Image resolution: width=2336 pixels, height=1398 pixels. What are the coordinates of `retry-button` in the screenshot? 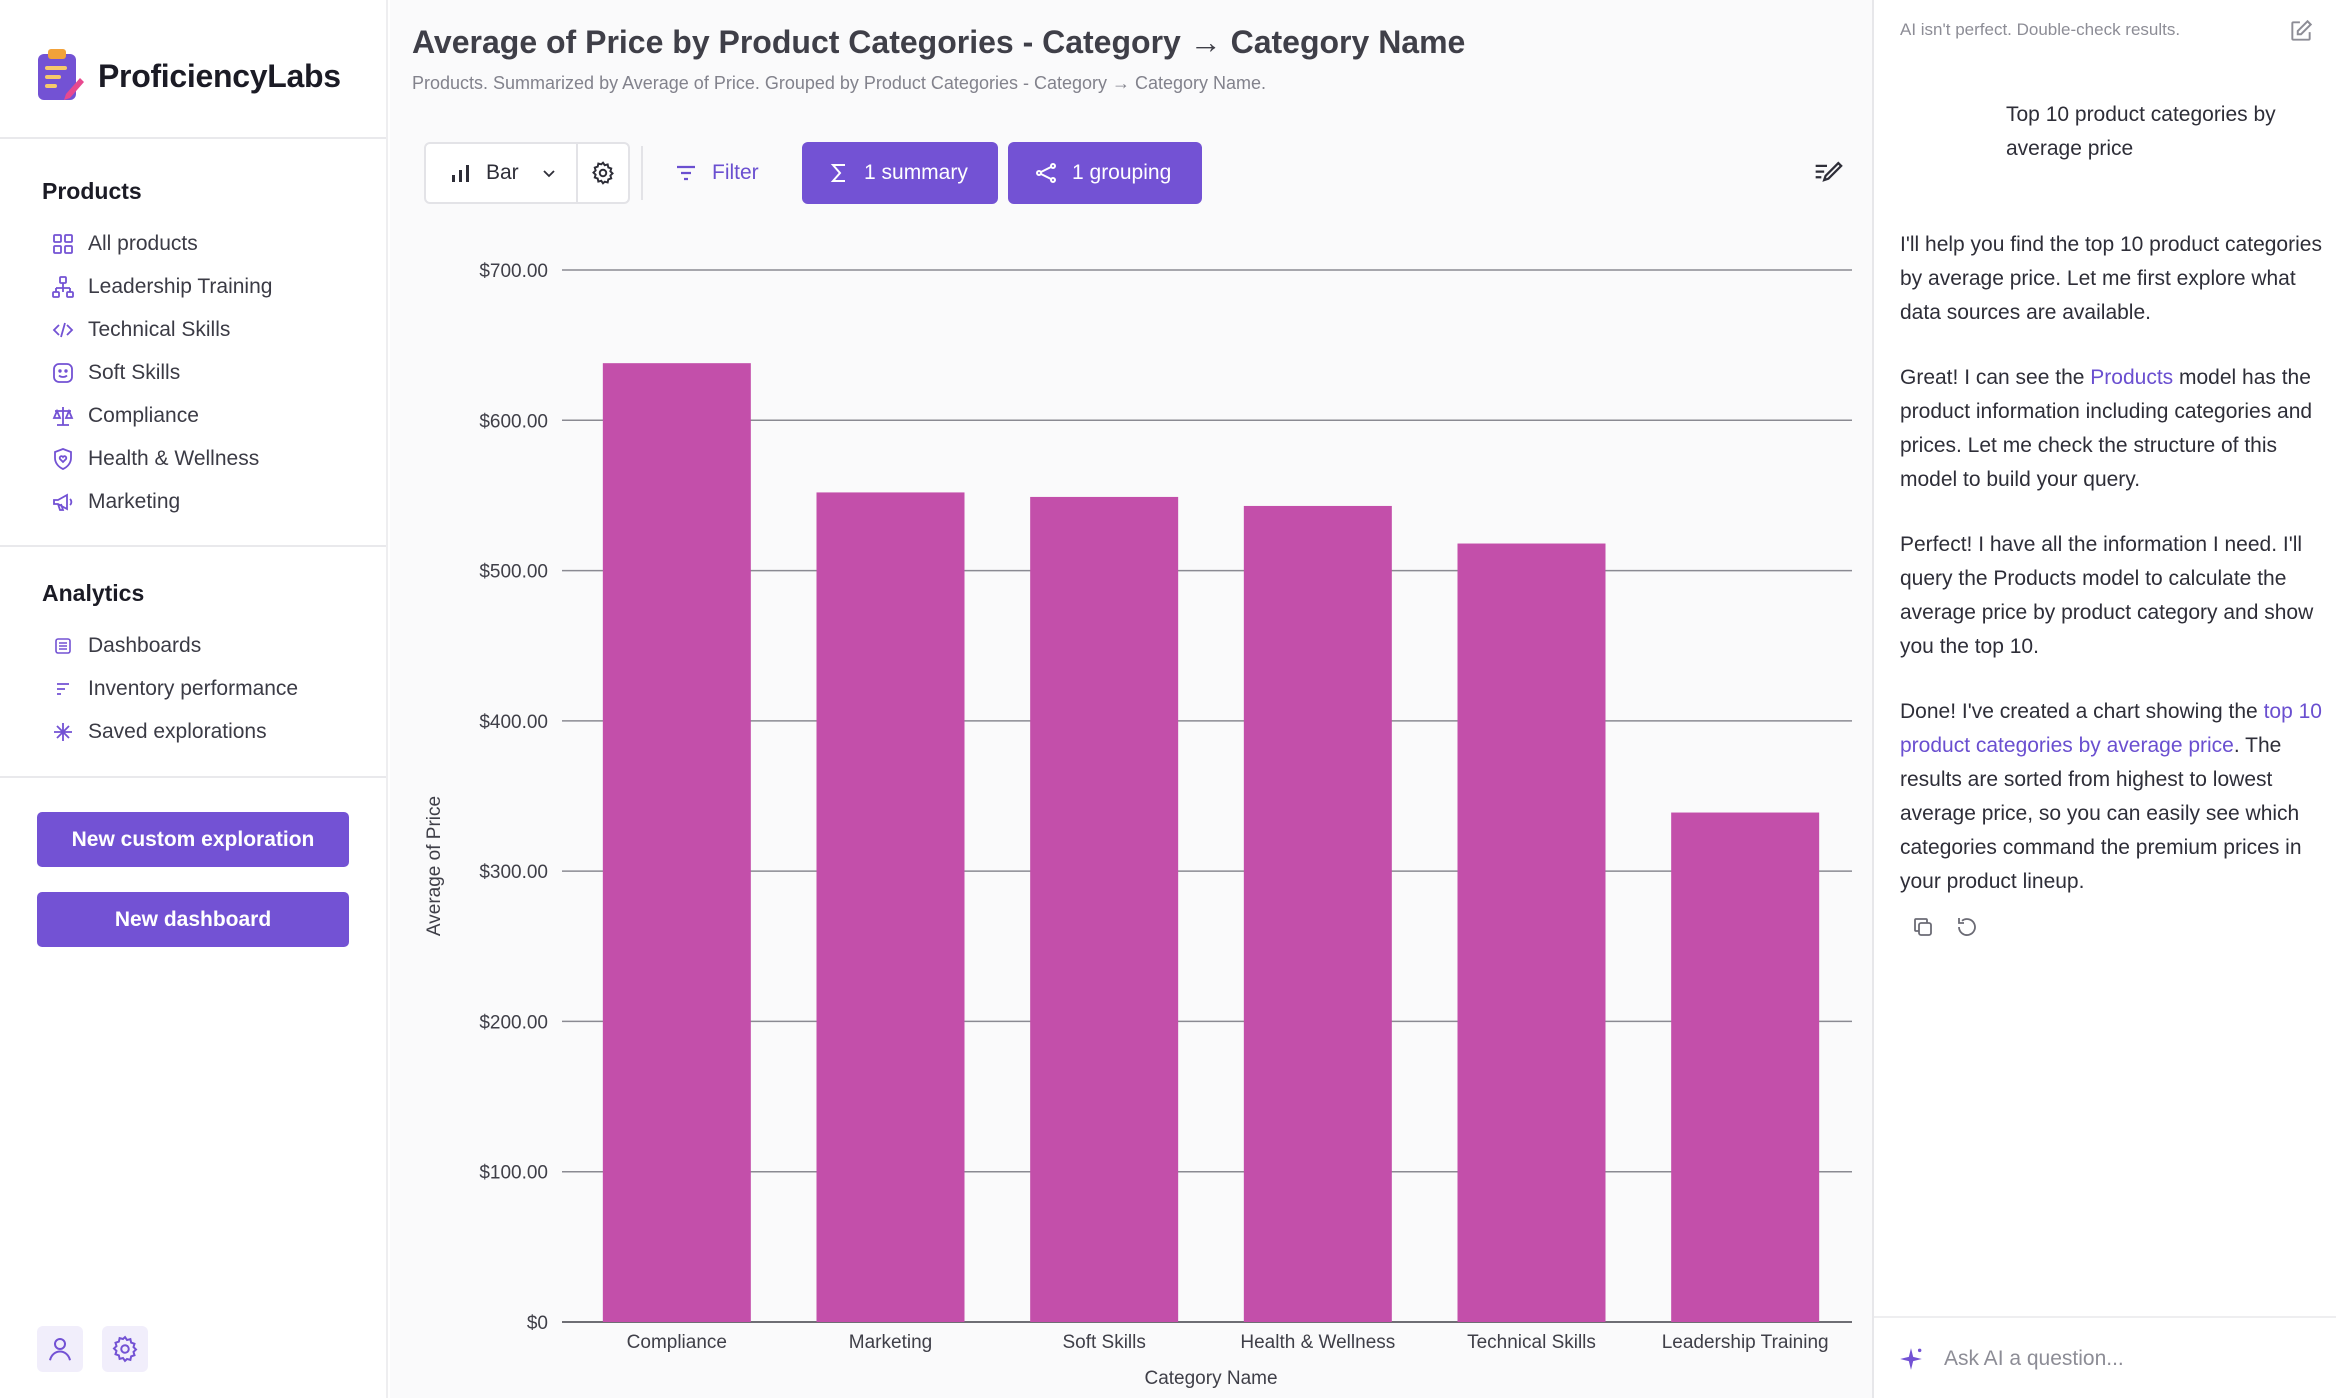 It's located at (1967, 927).